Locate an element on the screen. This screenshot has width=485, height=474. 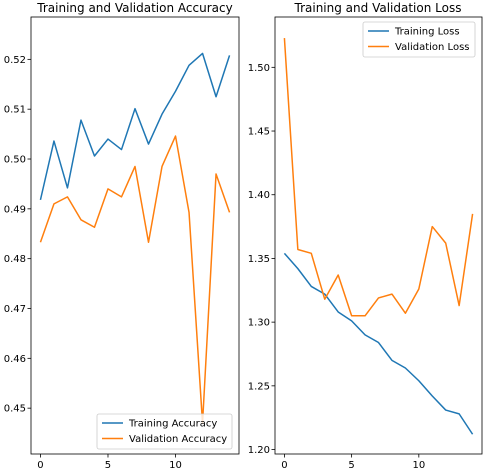
legend: Training Accuracy Validation Accuracy is located at coordinates (164, 431).